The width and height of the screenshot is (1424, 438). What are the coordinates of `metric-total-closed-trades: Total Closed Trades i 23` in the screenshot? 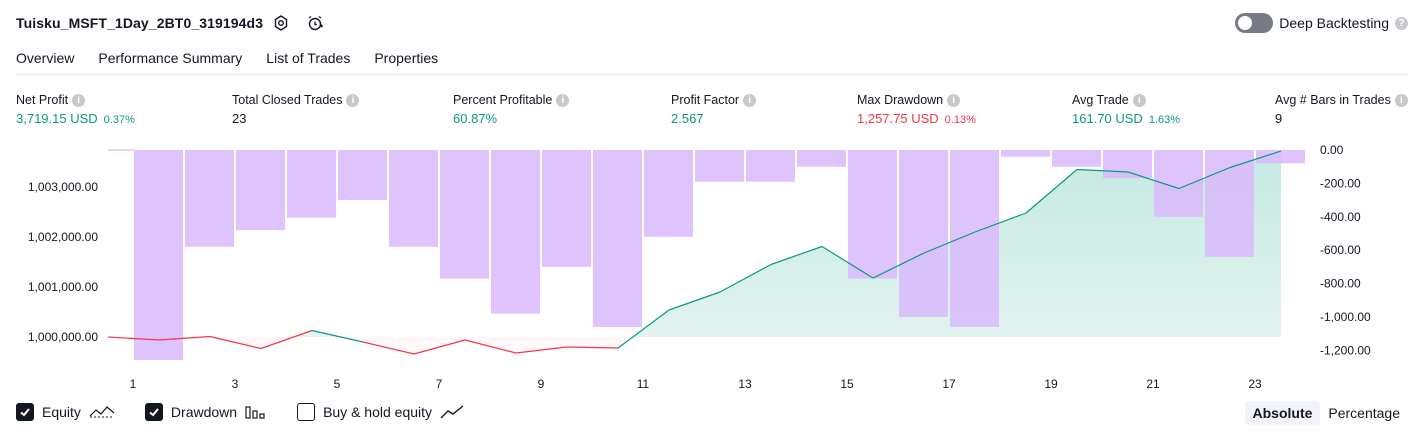 It's located at (296, 109).